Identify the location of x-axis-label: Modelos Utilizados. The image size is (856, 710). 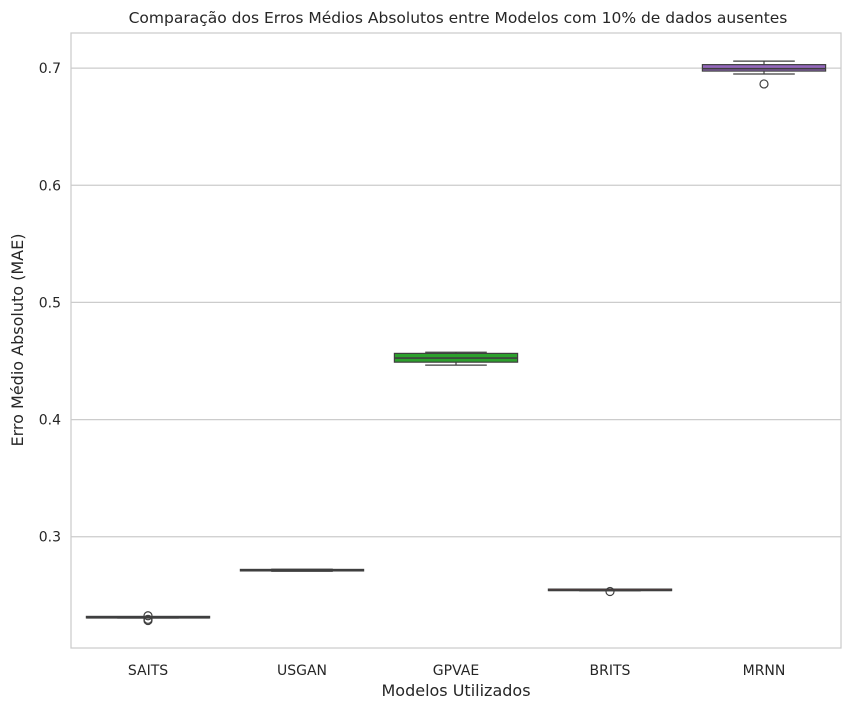
(455, 690).